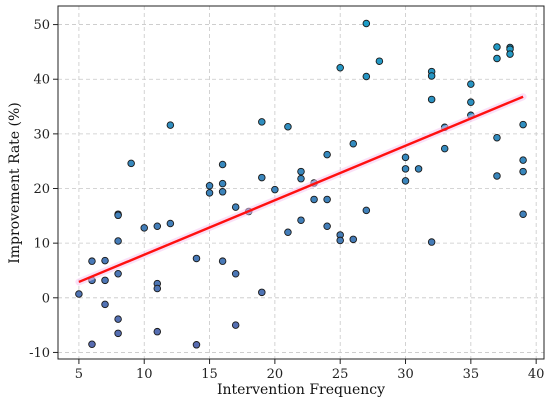 This screenshot has height=402, width=550. I want to click on x-tick-label: 20, so click(275, 374).